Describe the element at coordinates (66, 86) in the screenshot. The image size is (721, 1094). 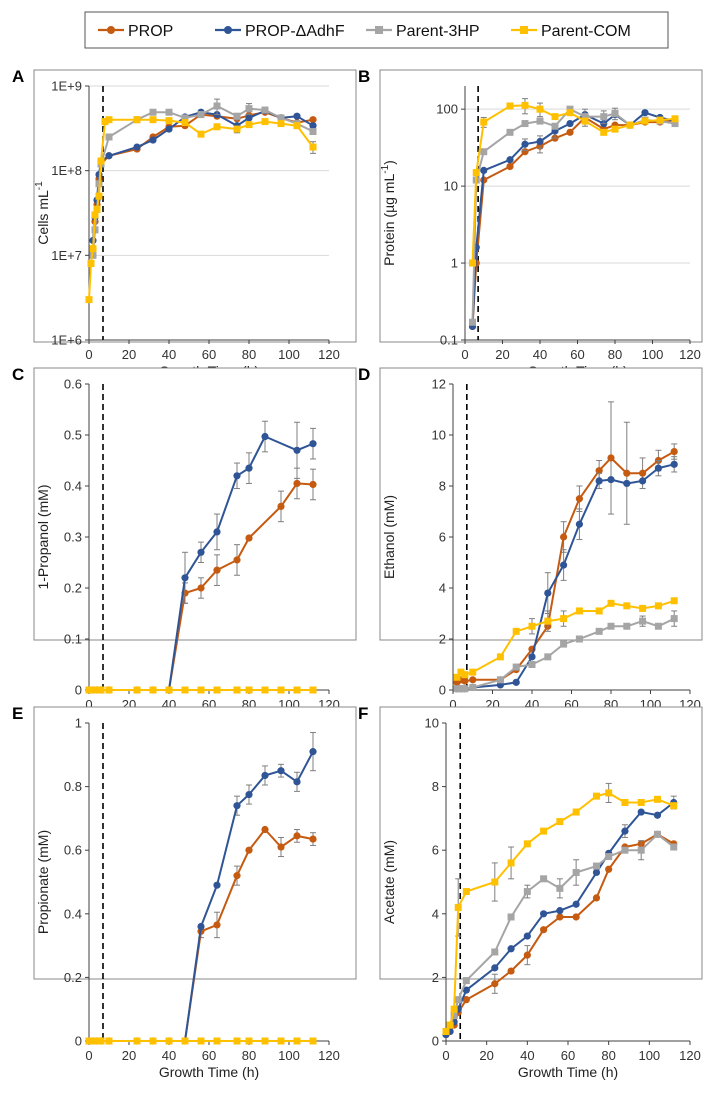
I see `y-tick-label: 1E+9` at that location.